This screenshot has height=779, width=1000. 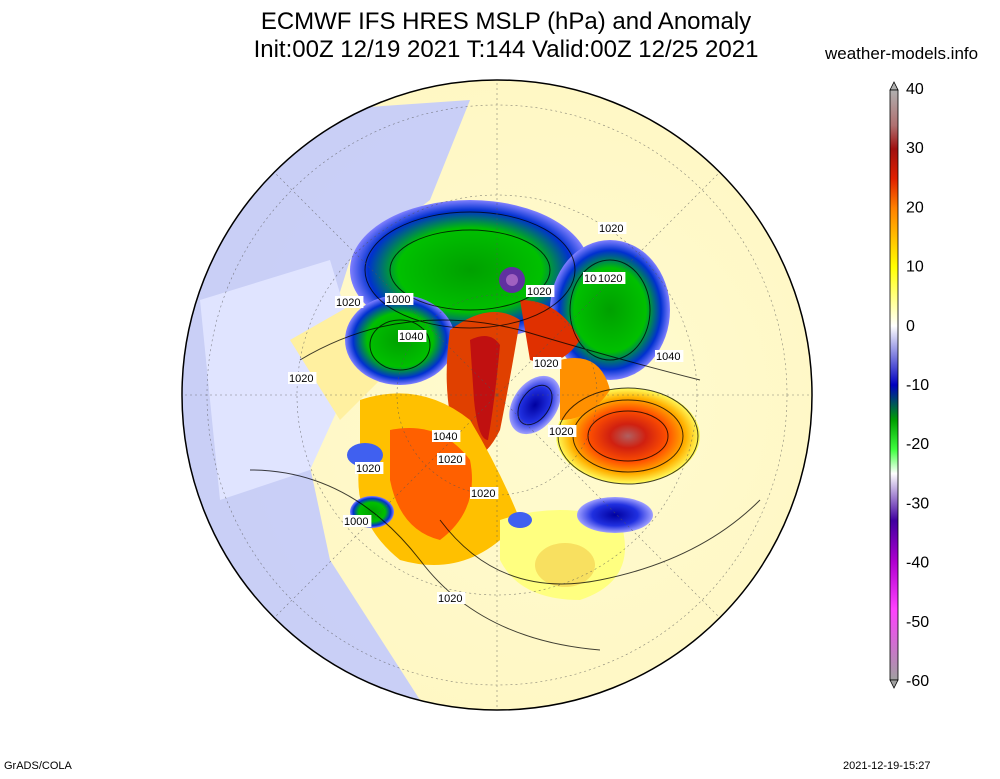 I want to click on contour-label-1020-a: 1020, so click(x=612, y=228).